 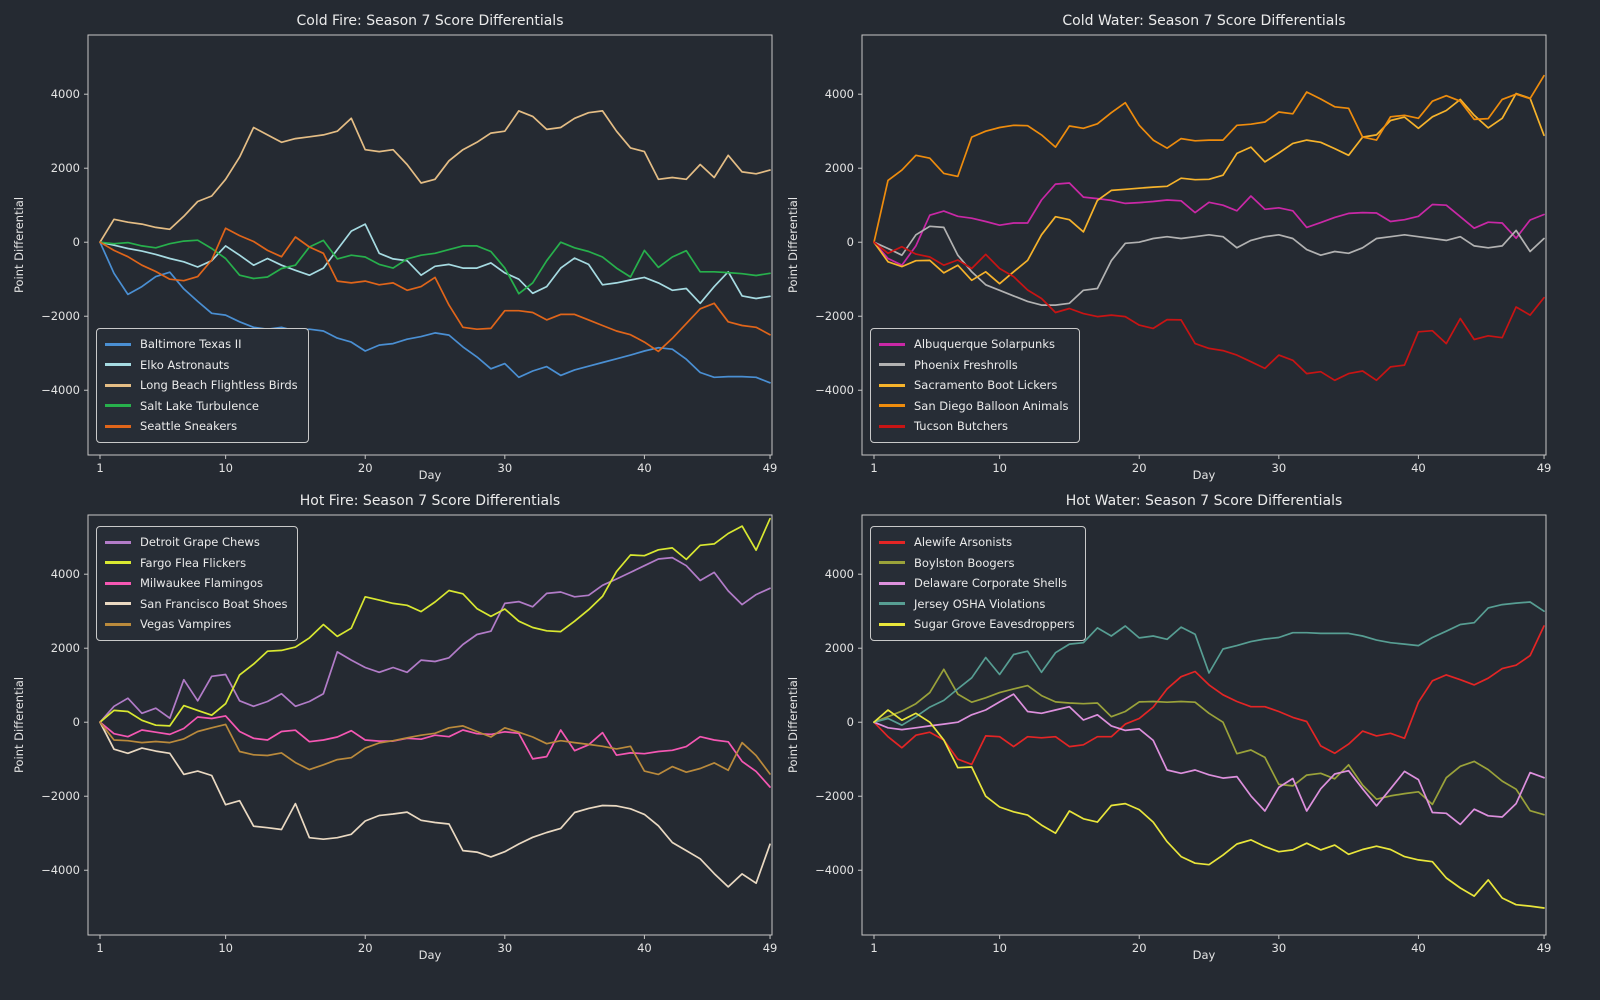 What do you see at coordinates (963, 542) in the screenshot?
I see `legend-label: Alewife Arsonists` at bounding box center [963, 542].